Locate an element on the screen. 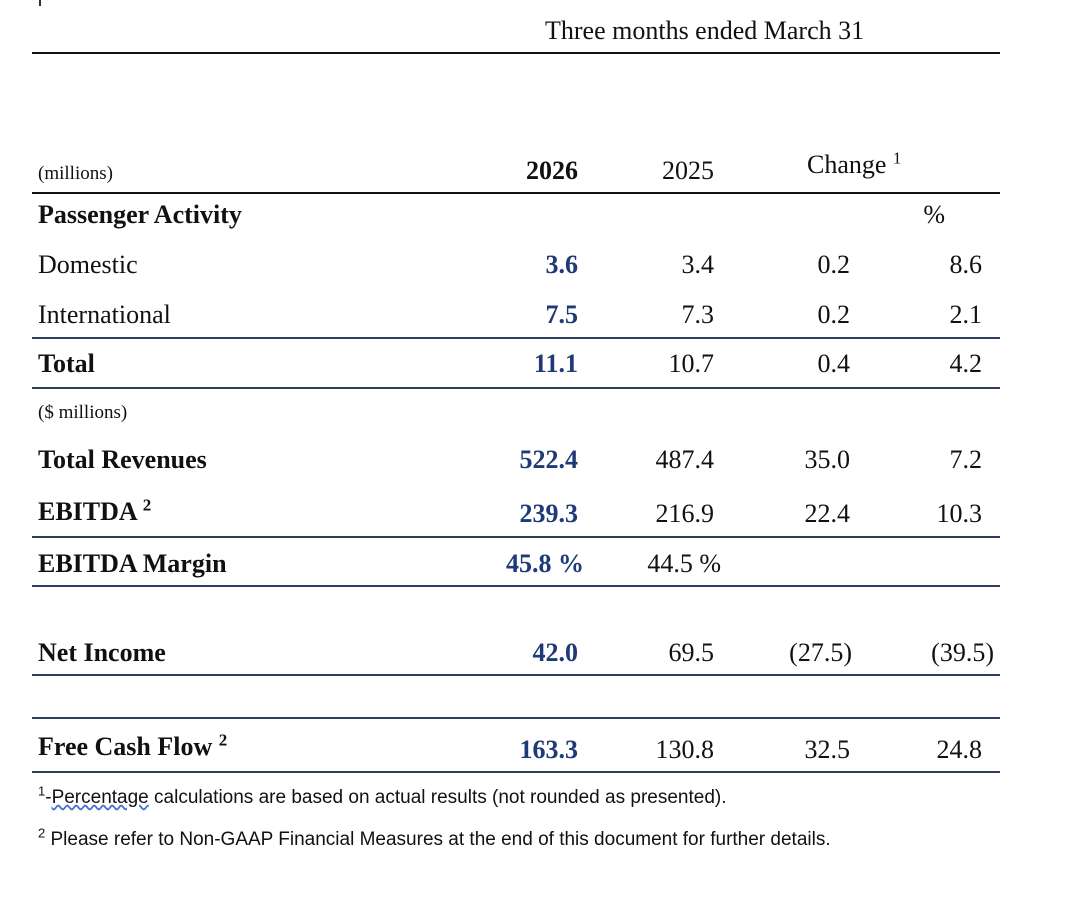 This screenshot has height=902, width=1088. row-label-domestic: Domestic is located at coordinates (88, 264).